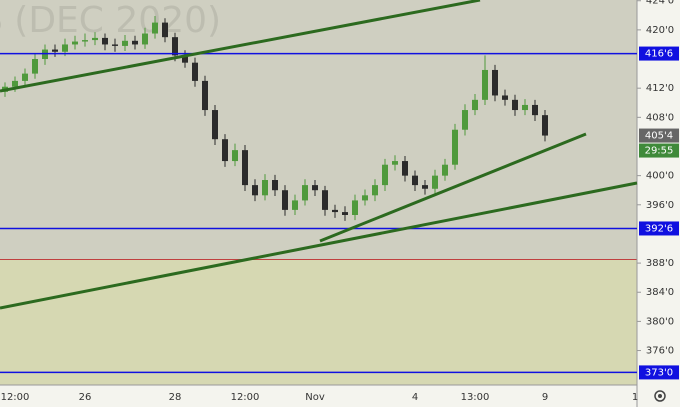 The image size is (680, 407). I want to click on x-tick-label: 28, so click(175, 397).